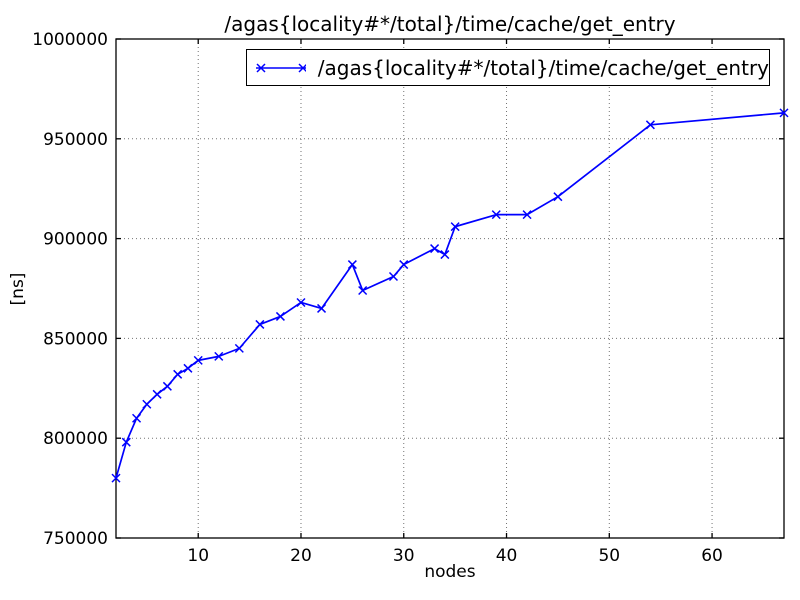 The height and width of the screenshot is (600, 800). I want to click on x-tick-label: 40, so click(507, 556).